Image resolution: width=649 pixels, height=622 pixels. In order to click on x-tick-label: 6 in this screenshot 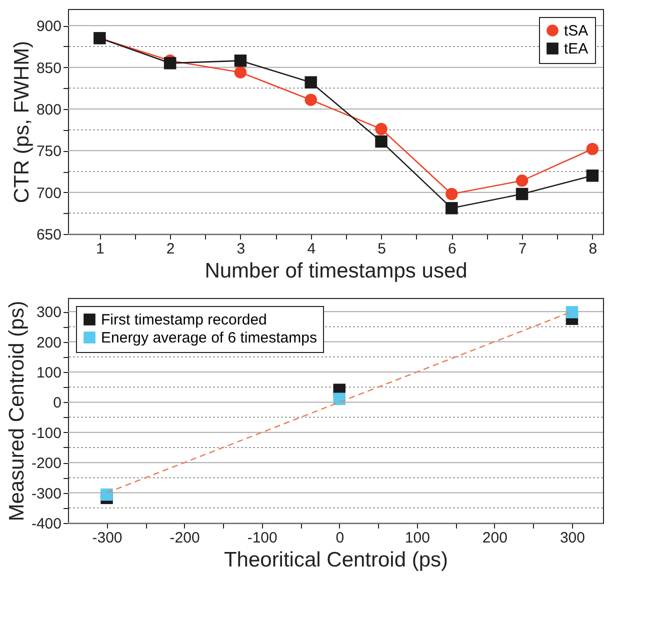, I will do `click(452, 249)`.